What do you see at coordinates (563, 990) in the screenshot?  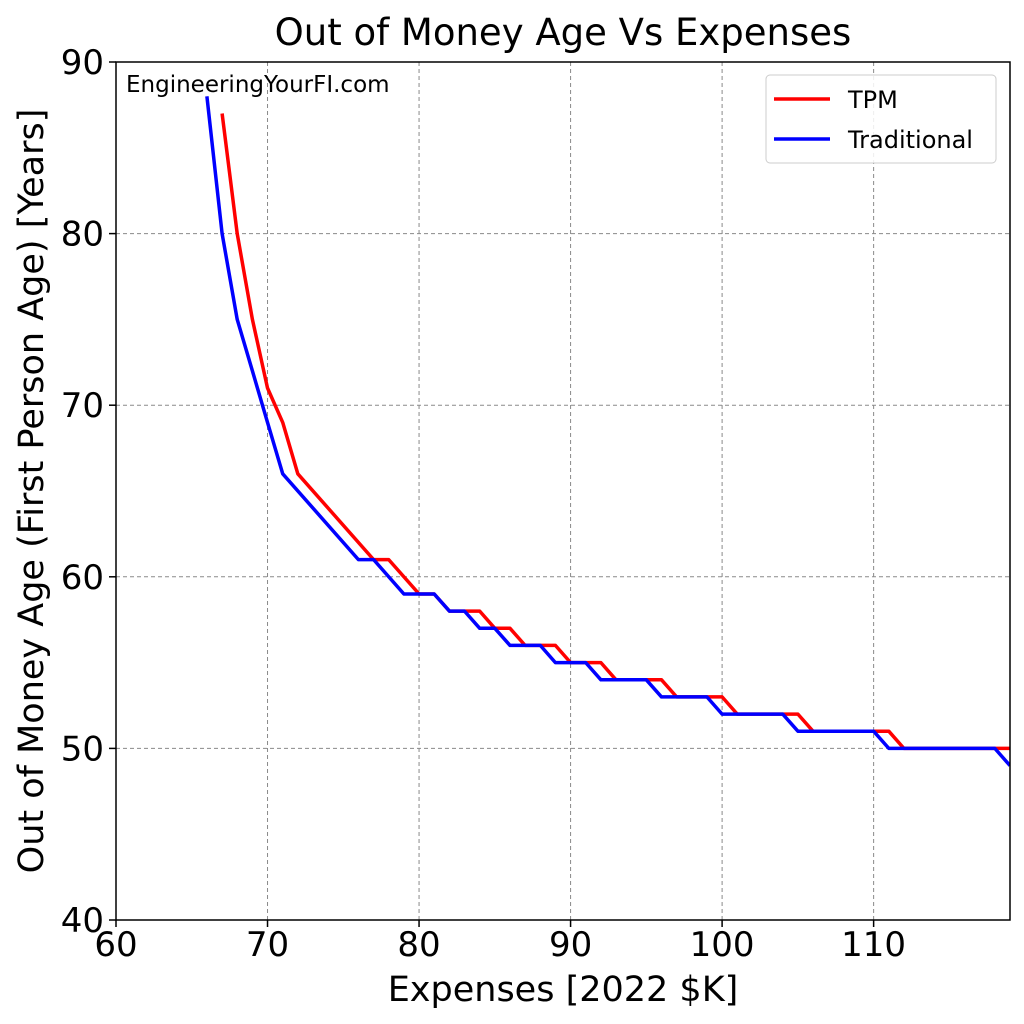 I see `x-axis-title: Expenses [2022 $K]` at bounding box center [563, 990].